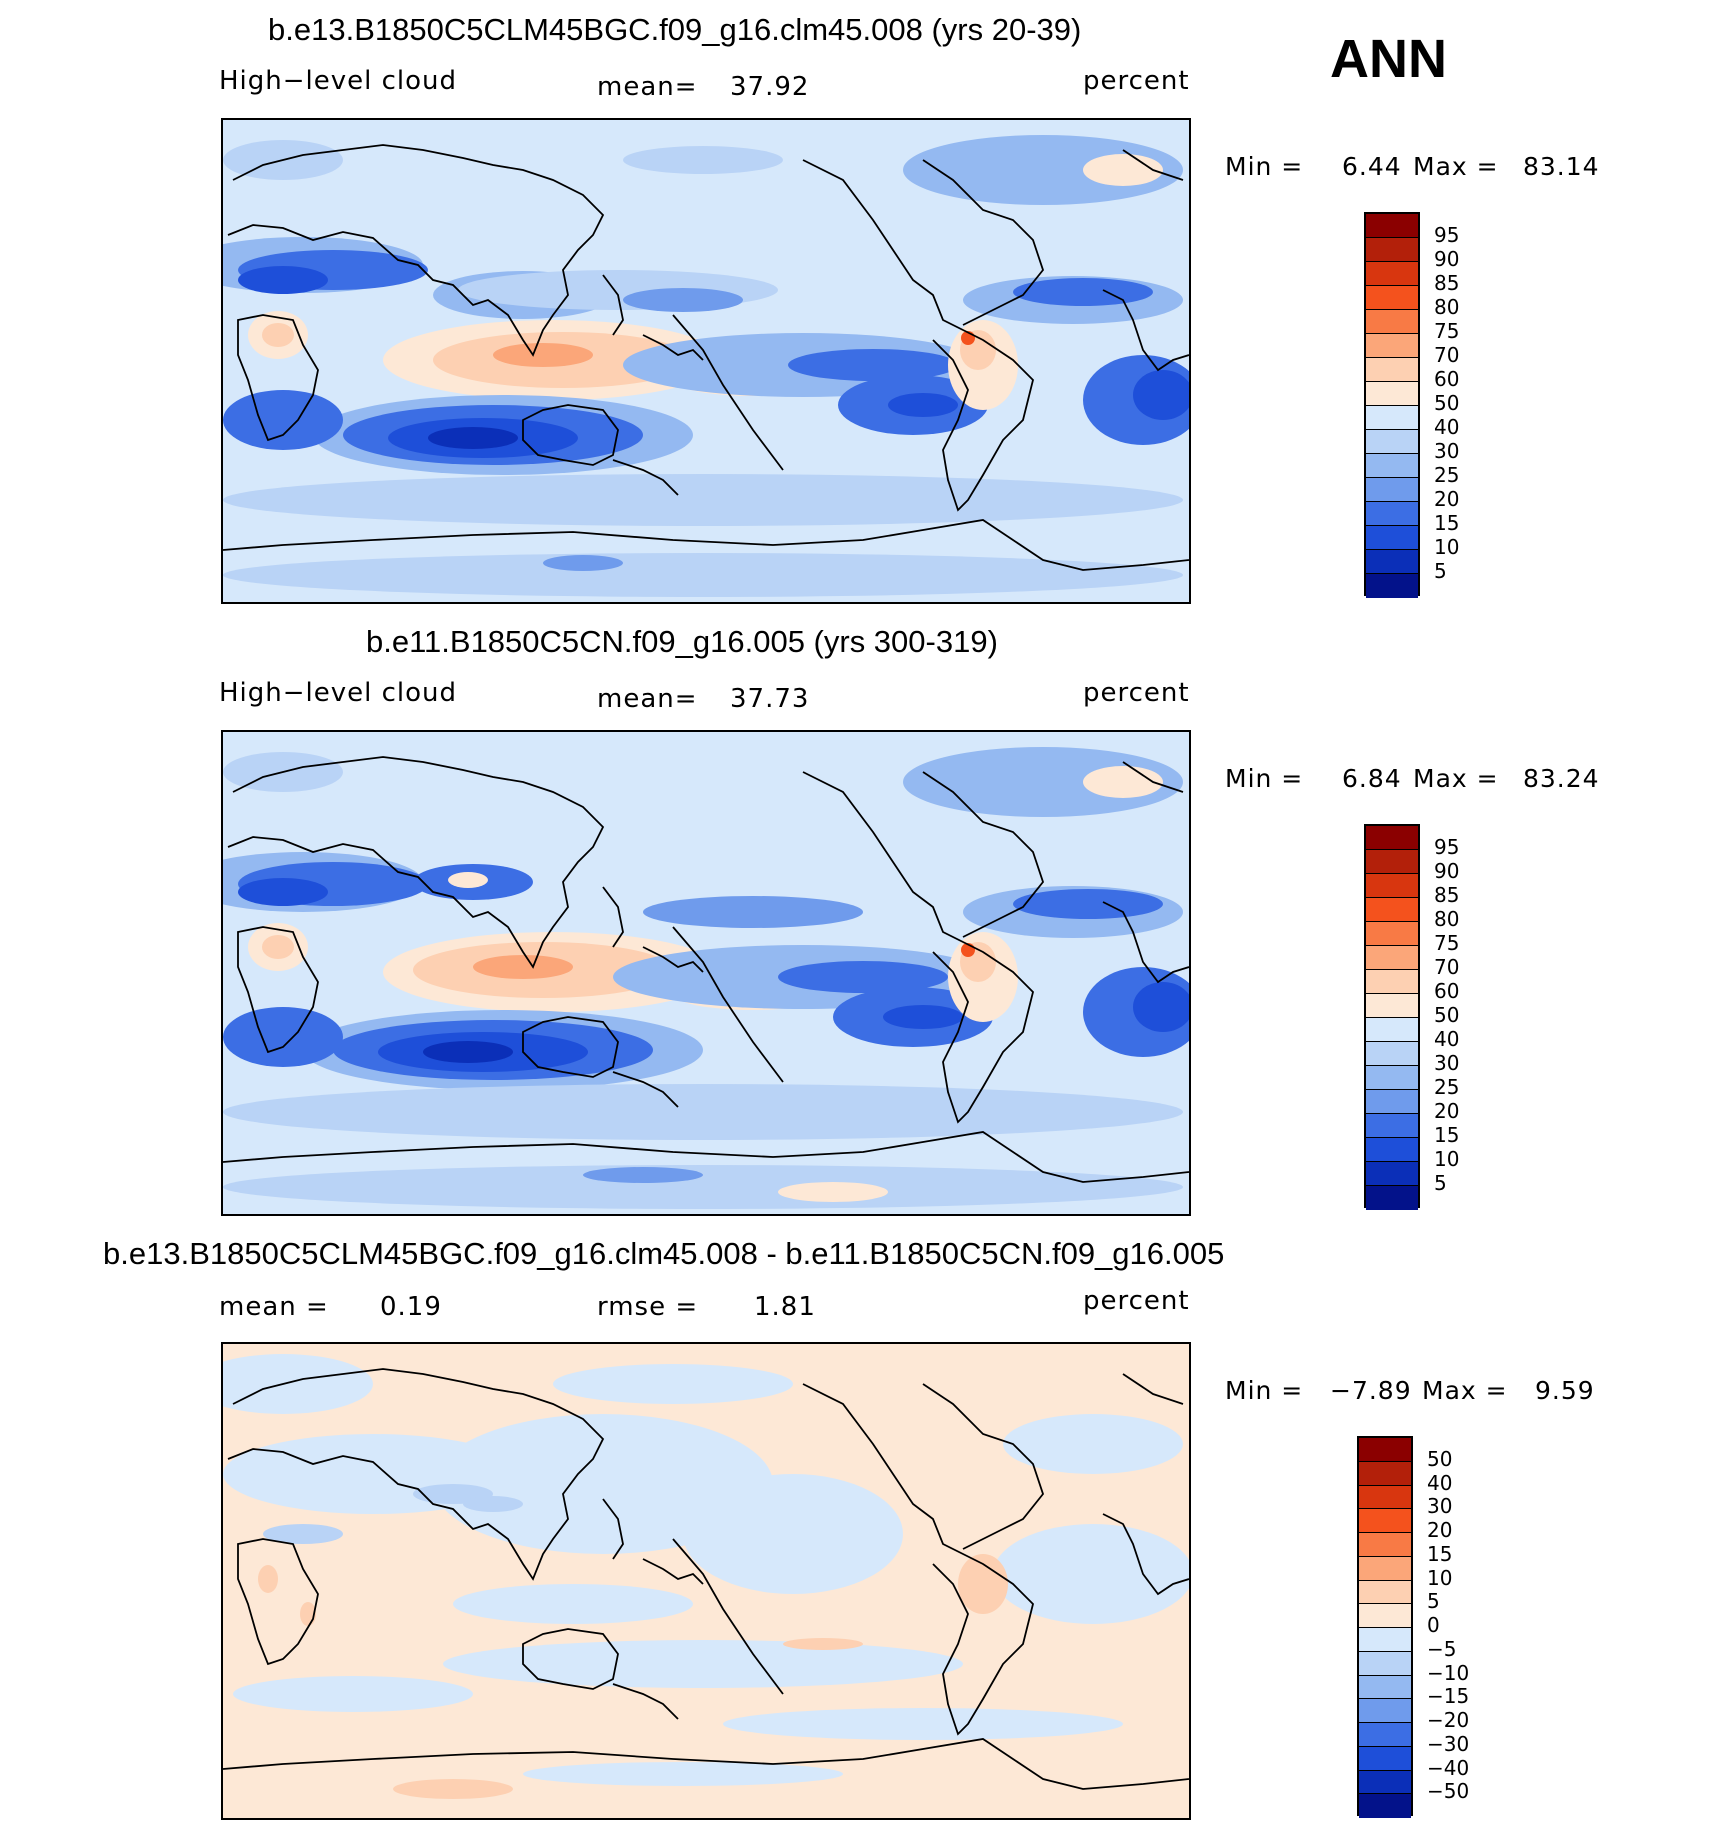 The height and width of the screenshot is (1824, 1710). I want to click on panel-2-colorbar: 95 90 85 80 75 70 60 50 40 30 25 20 15 10 5, so click(1434, 1017).